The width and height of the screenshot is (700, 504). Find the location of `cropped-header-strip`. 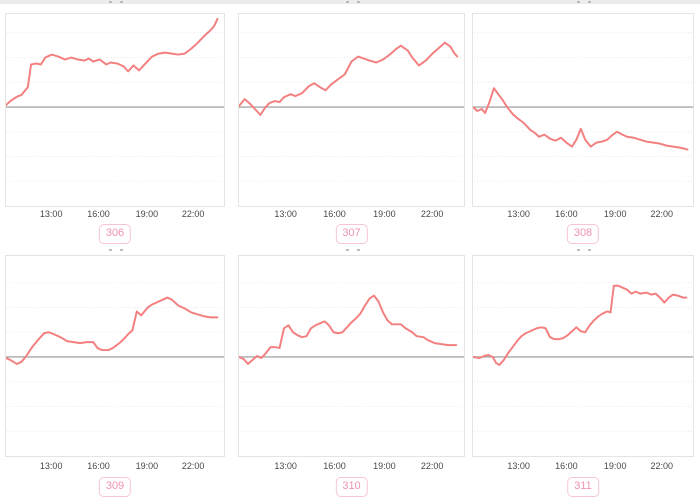

cropped-header-strip is located at coordinates (350, 2).